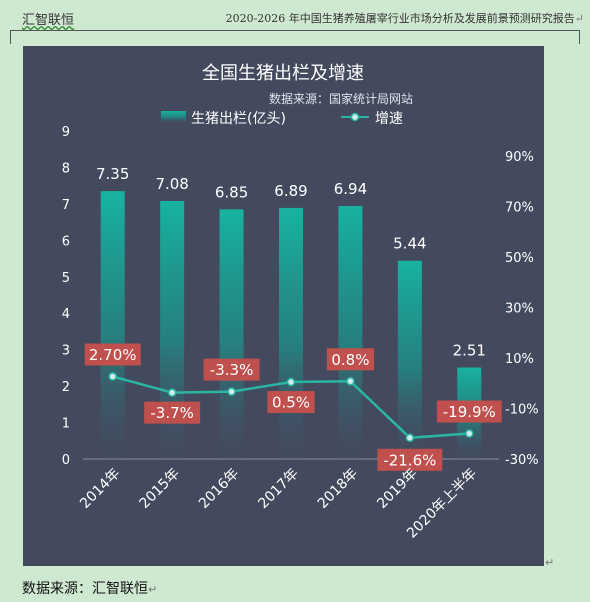 The height and width of the screenshot is (602, 590). Describe the element at coordinates (231, 192) in the screenshot. I see `bar-value-label: 6.85` at that location.